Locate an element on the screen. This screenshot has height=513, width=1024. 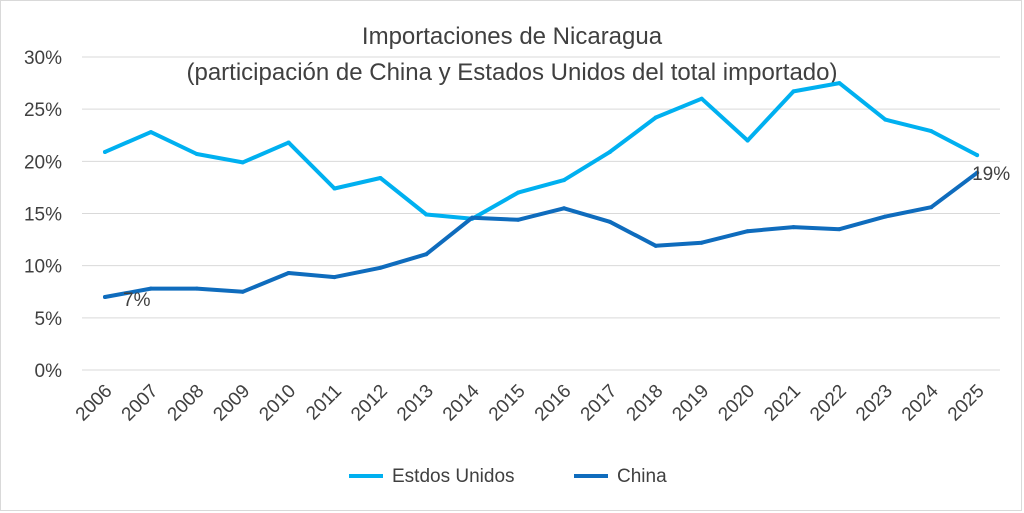
y-tick-label: 20% is located at coordinates (43, 162).